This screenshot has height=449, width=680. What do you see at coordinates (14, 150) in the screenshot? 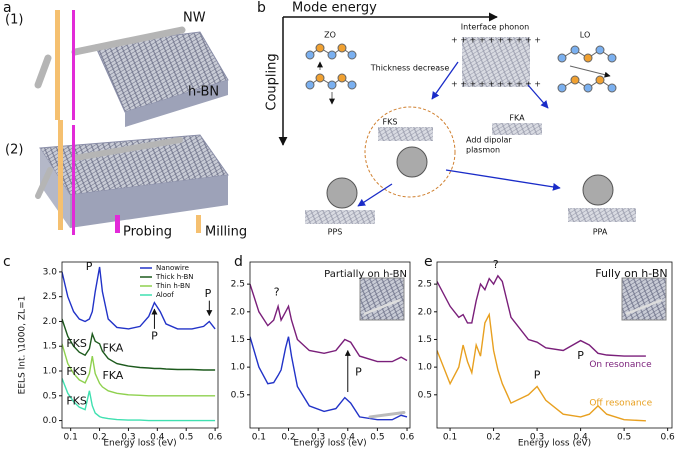
I see `step-label: (2)` at bounding box center [14, 150].